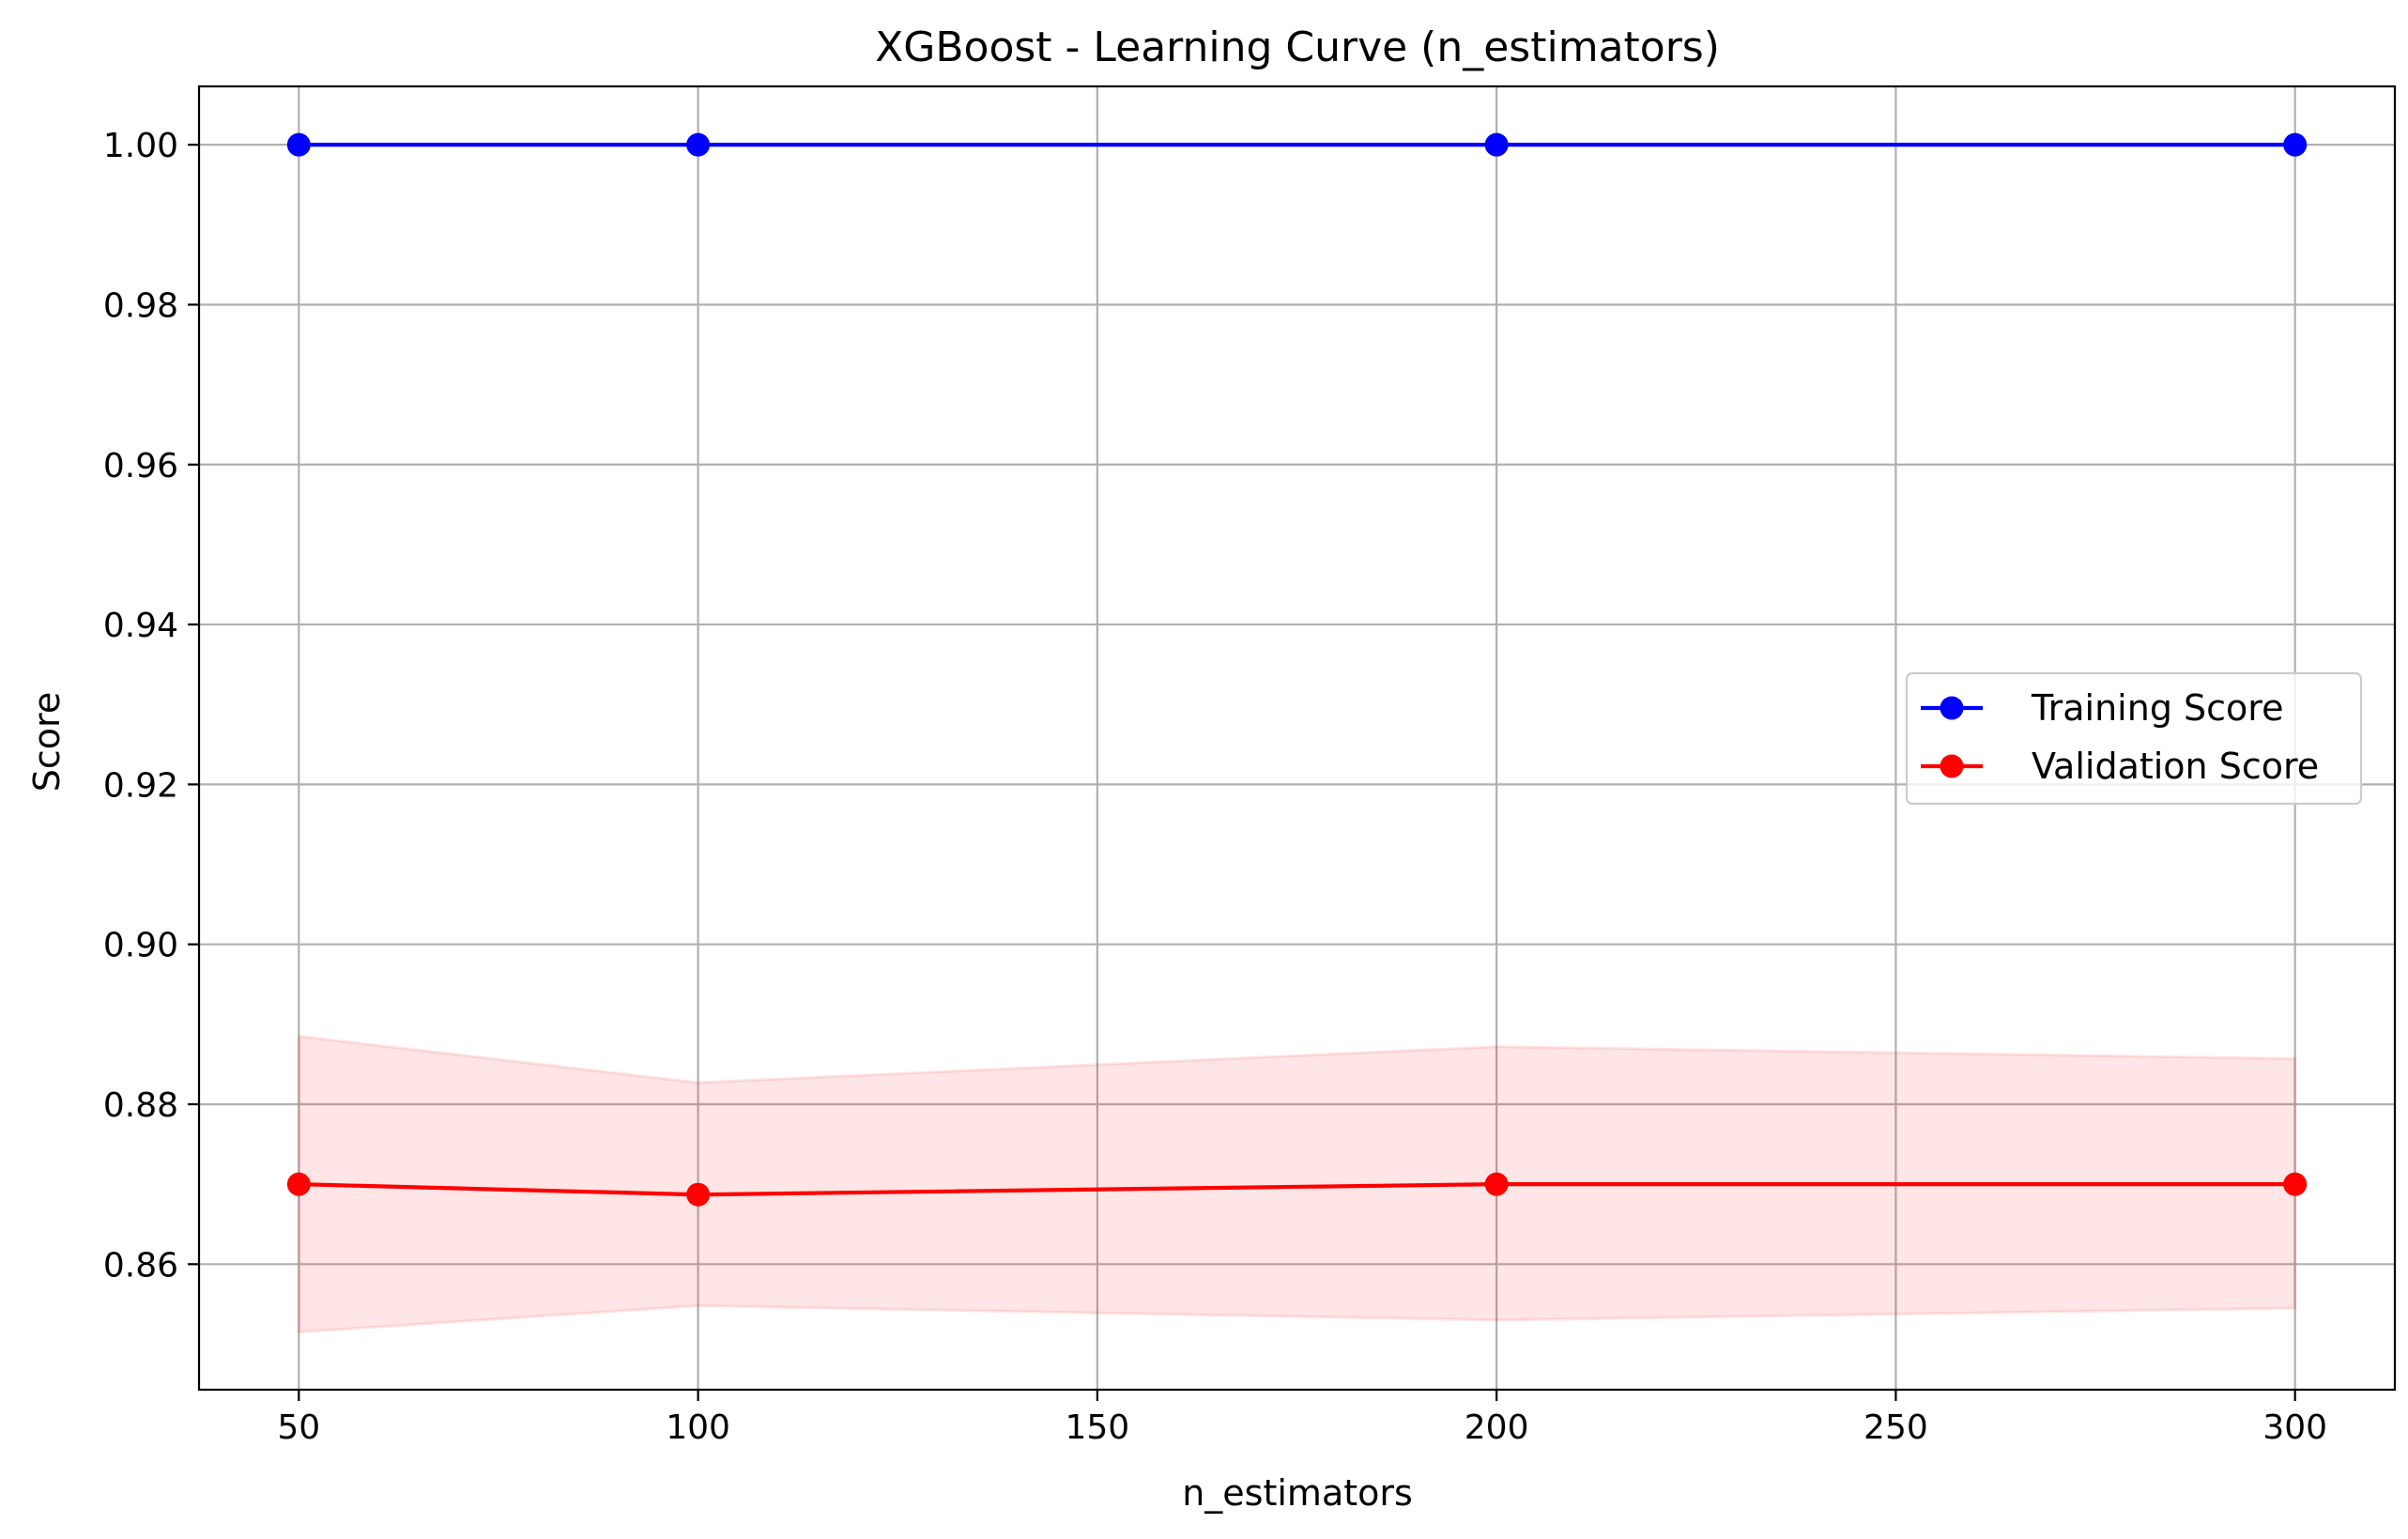  I want to click on y-tick-label: 0.92, so click(140, 785).